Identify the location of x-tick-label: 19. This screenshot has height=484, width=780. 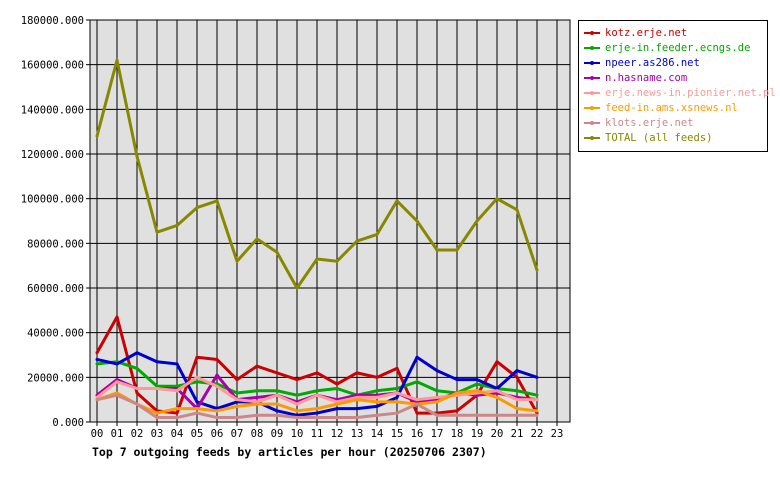
(477, 434).